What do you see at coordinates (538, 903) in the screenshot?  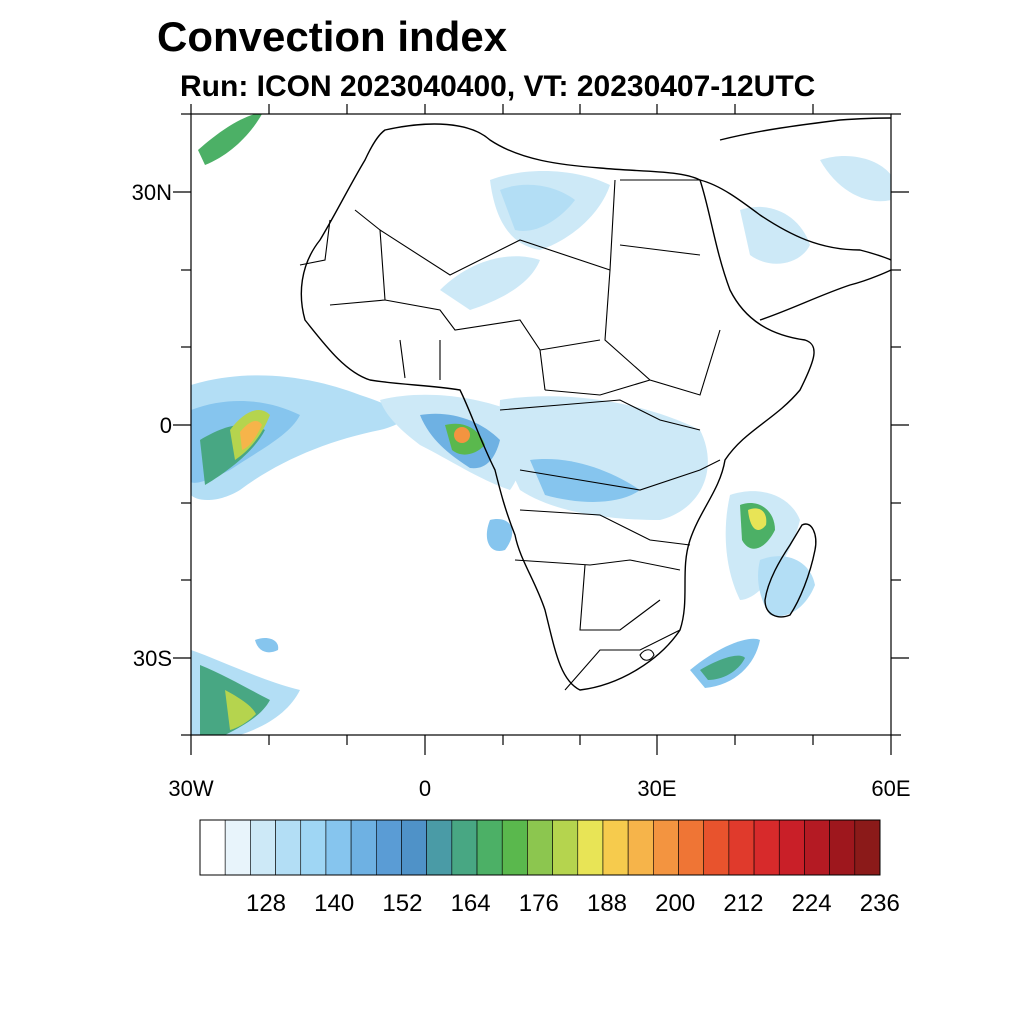 I see `colorbar-tick-label: 176` at bounding box center [538, 903].